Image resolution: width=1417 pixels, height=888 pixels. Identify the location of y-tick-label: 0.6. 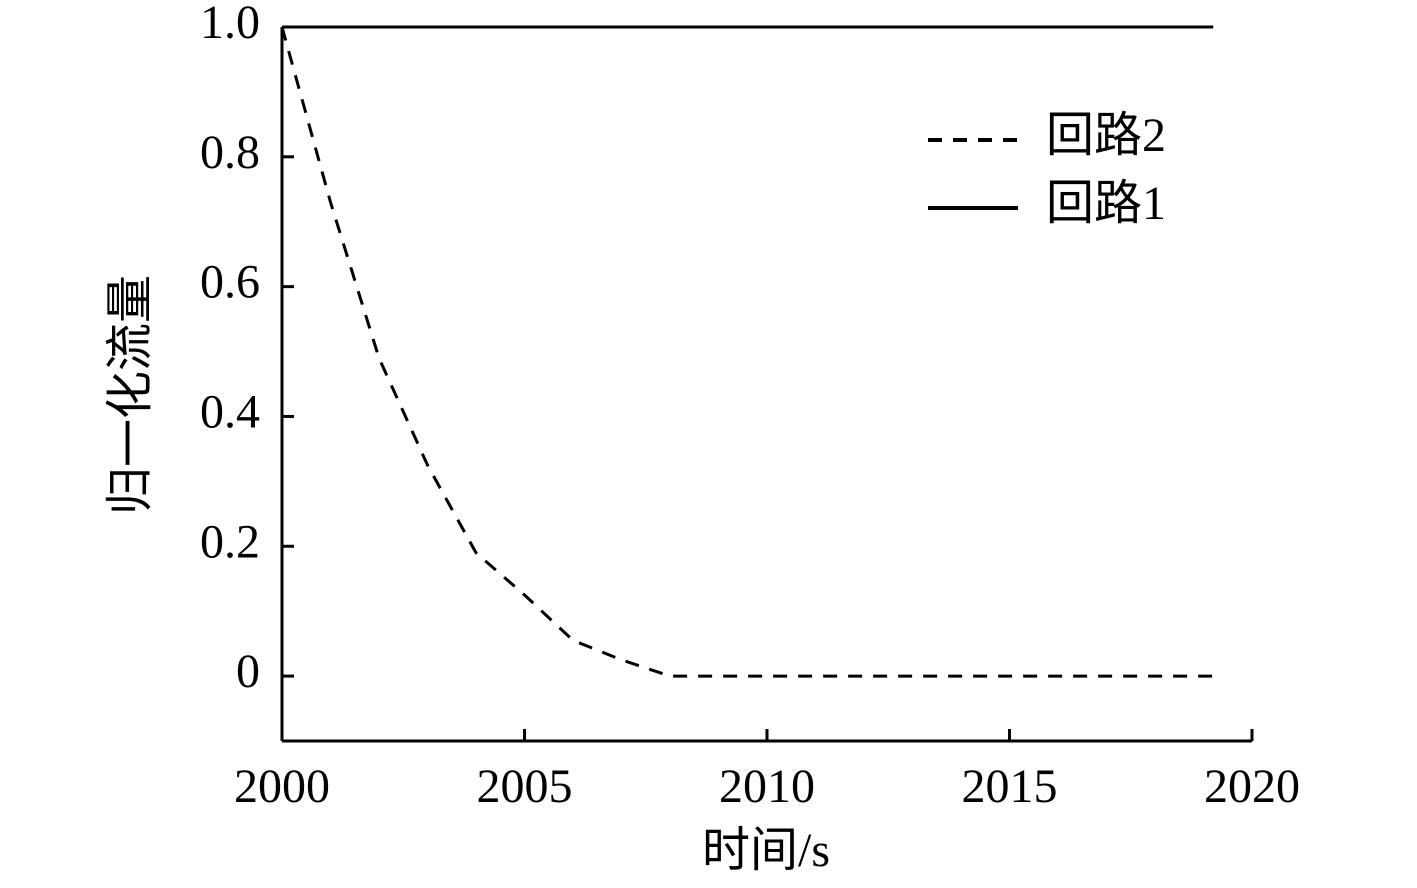
(230, 282).